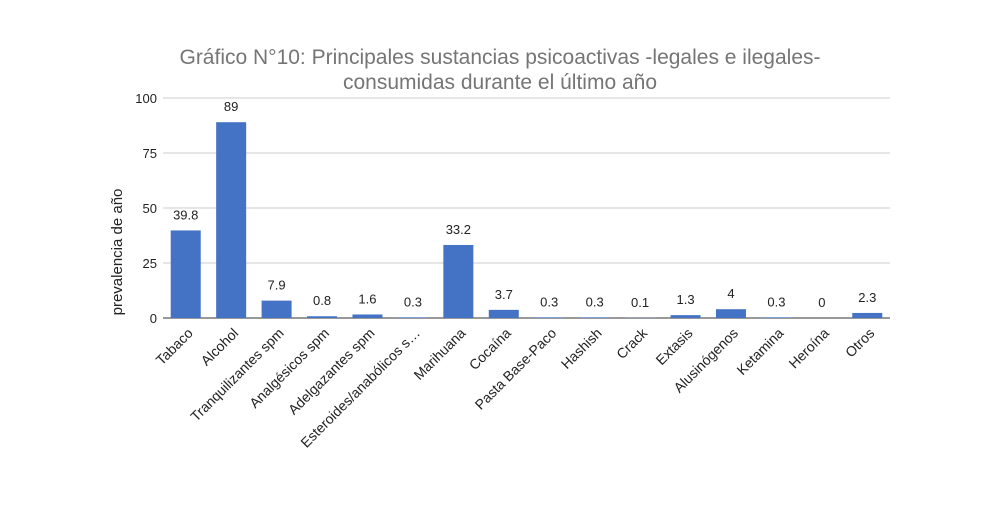  Describe the element at coordinates (808, 348) in the screenshot. I see `x-tick-label: Heroína` at that location.